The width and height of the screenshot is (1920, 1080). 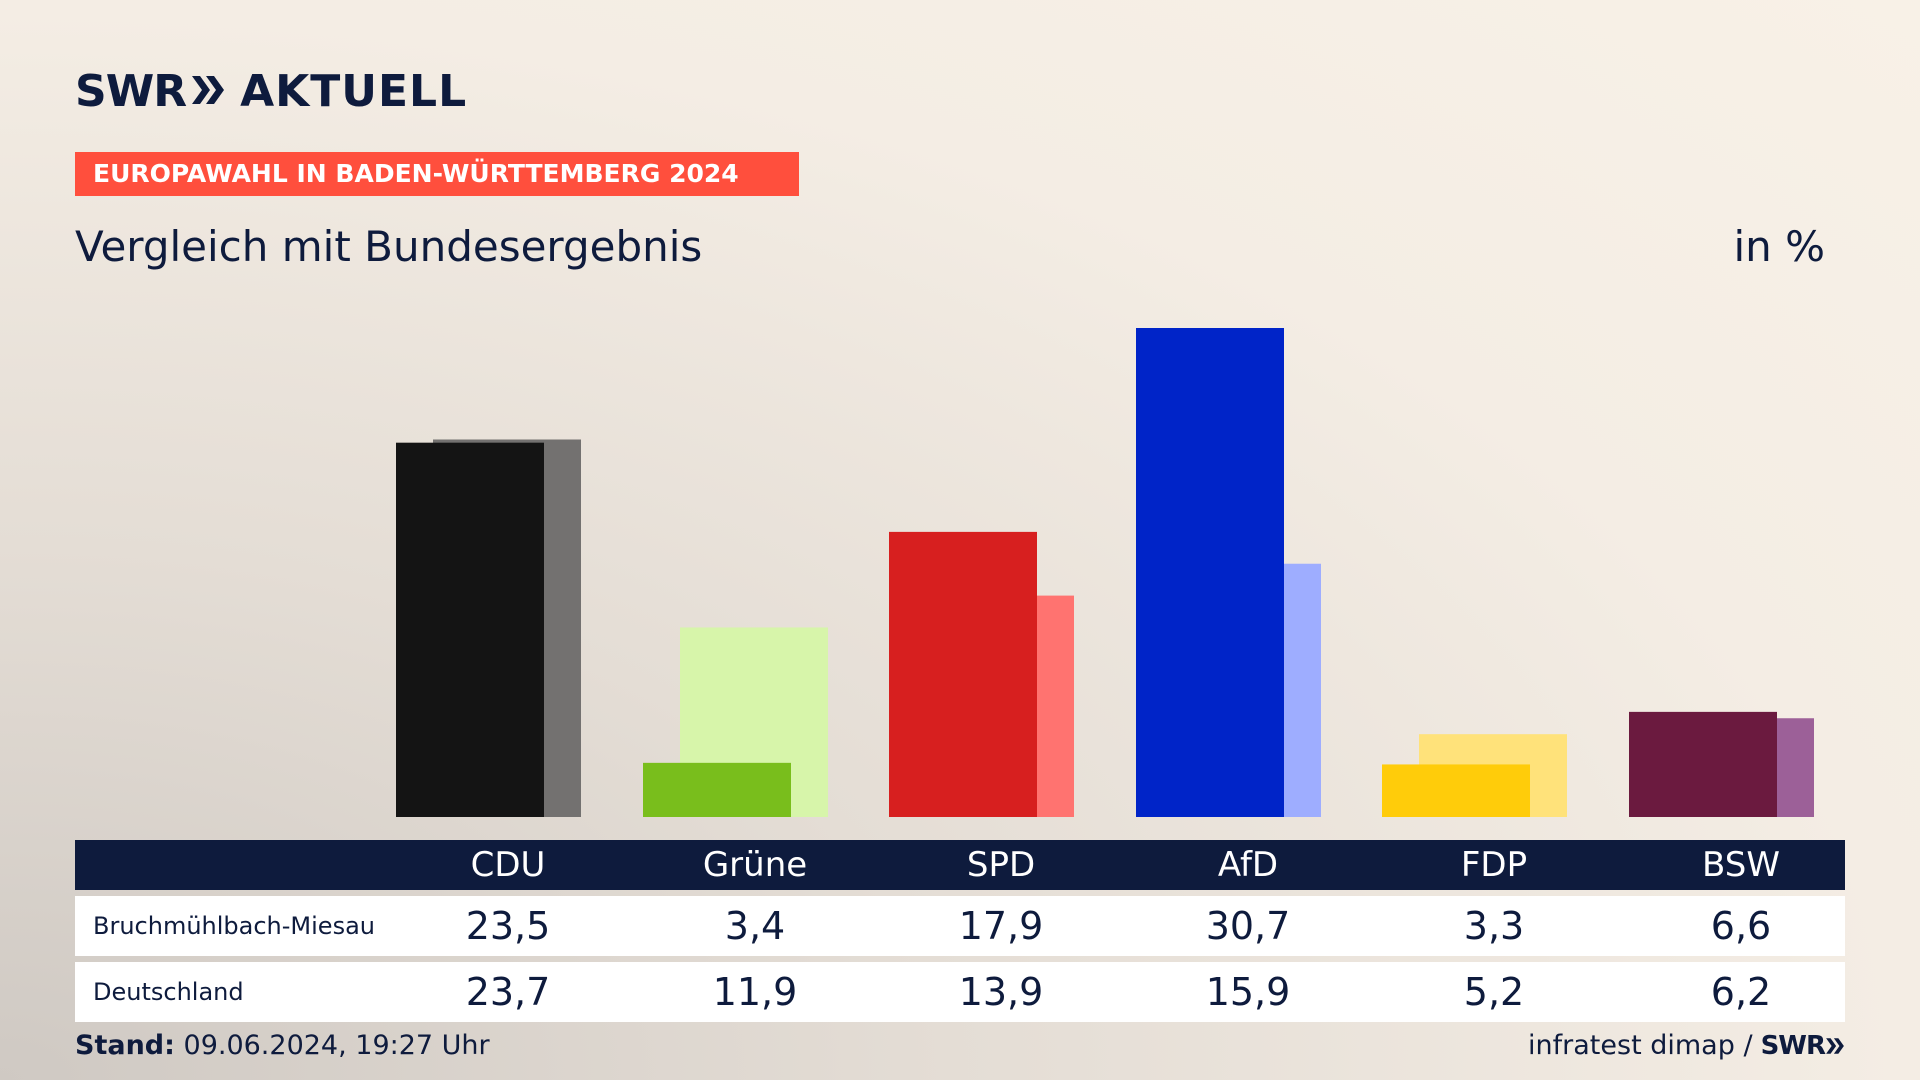 What do you see at coordinates (336, 1045) in the screenshot?
I see `stand-value: 09.06.2024, 19:27 Uhr` at bounding box center [336, 1045].